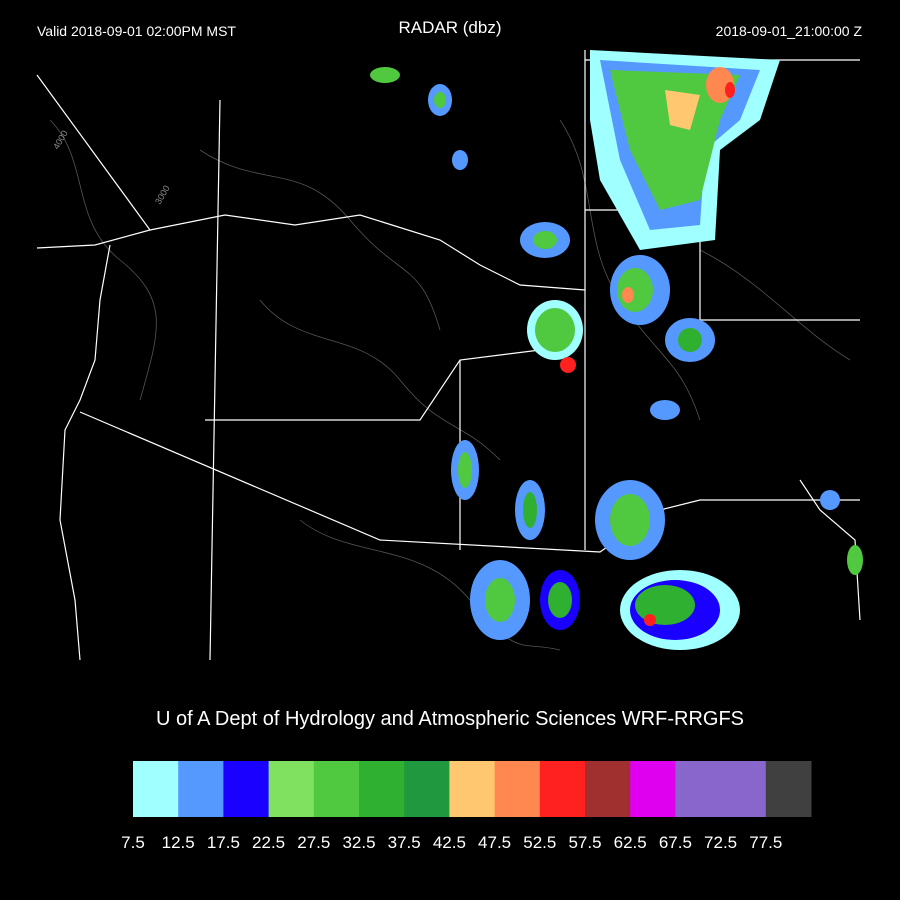  What do you see at coordinates (358, 842) in the screenshot?
I see `level-label: 32.5` at bounding box center [358, 842].